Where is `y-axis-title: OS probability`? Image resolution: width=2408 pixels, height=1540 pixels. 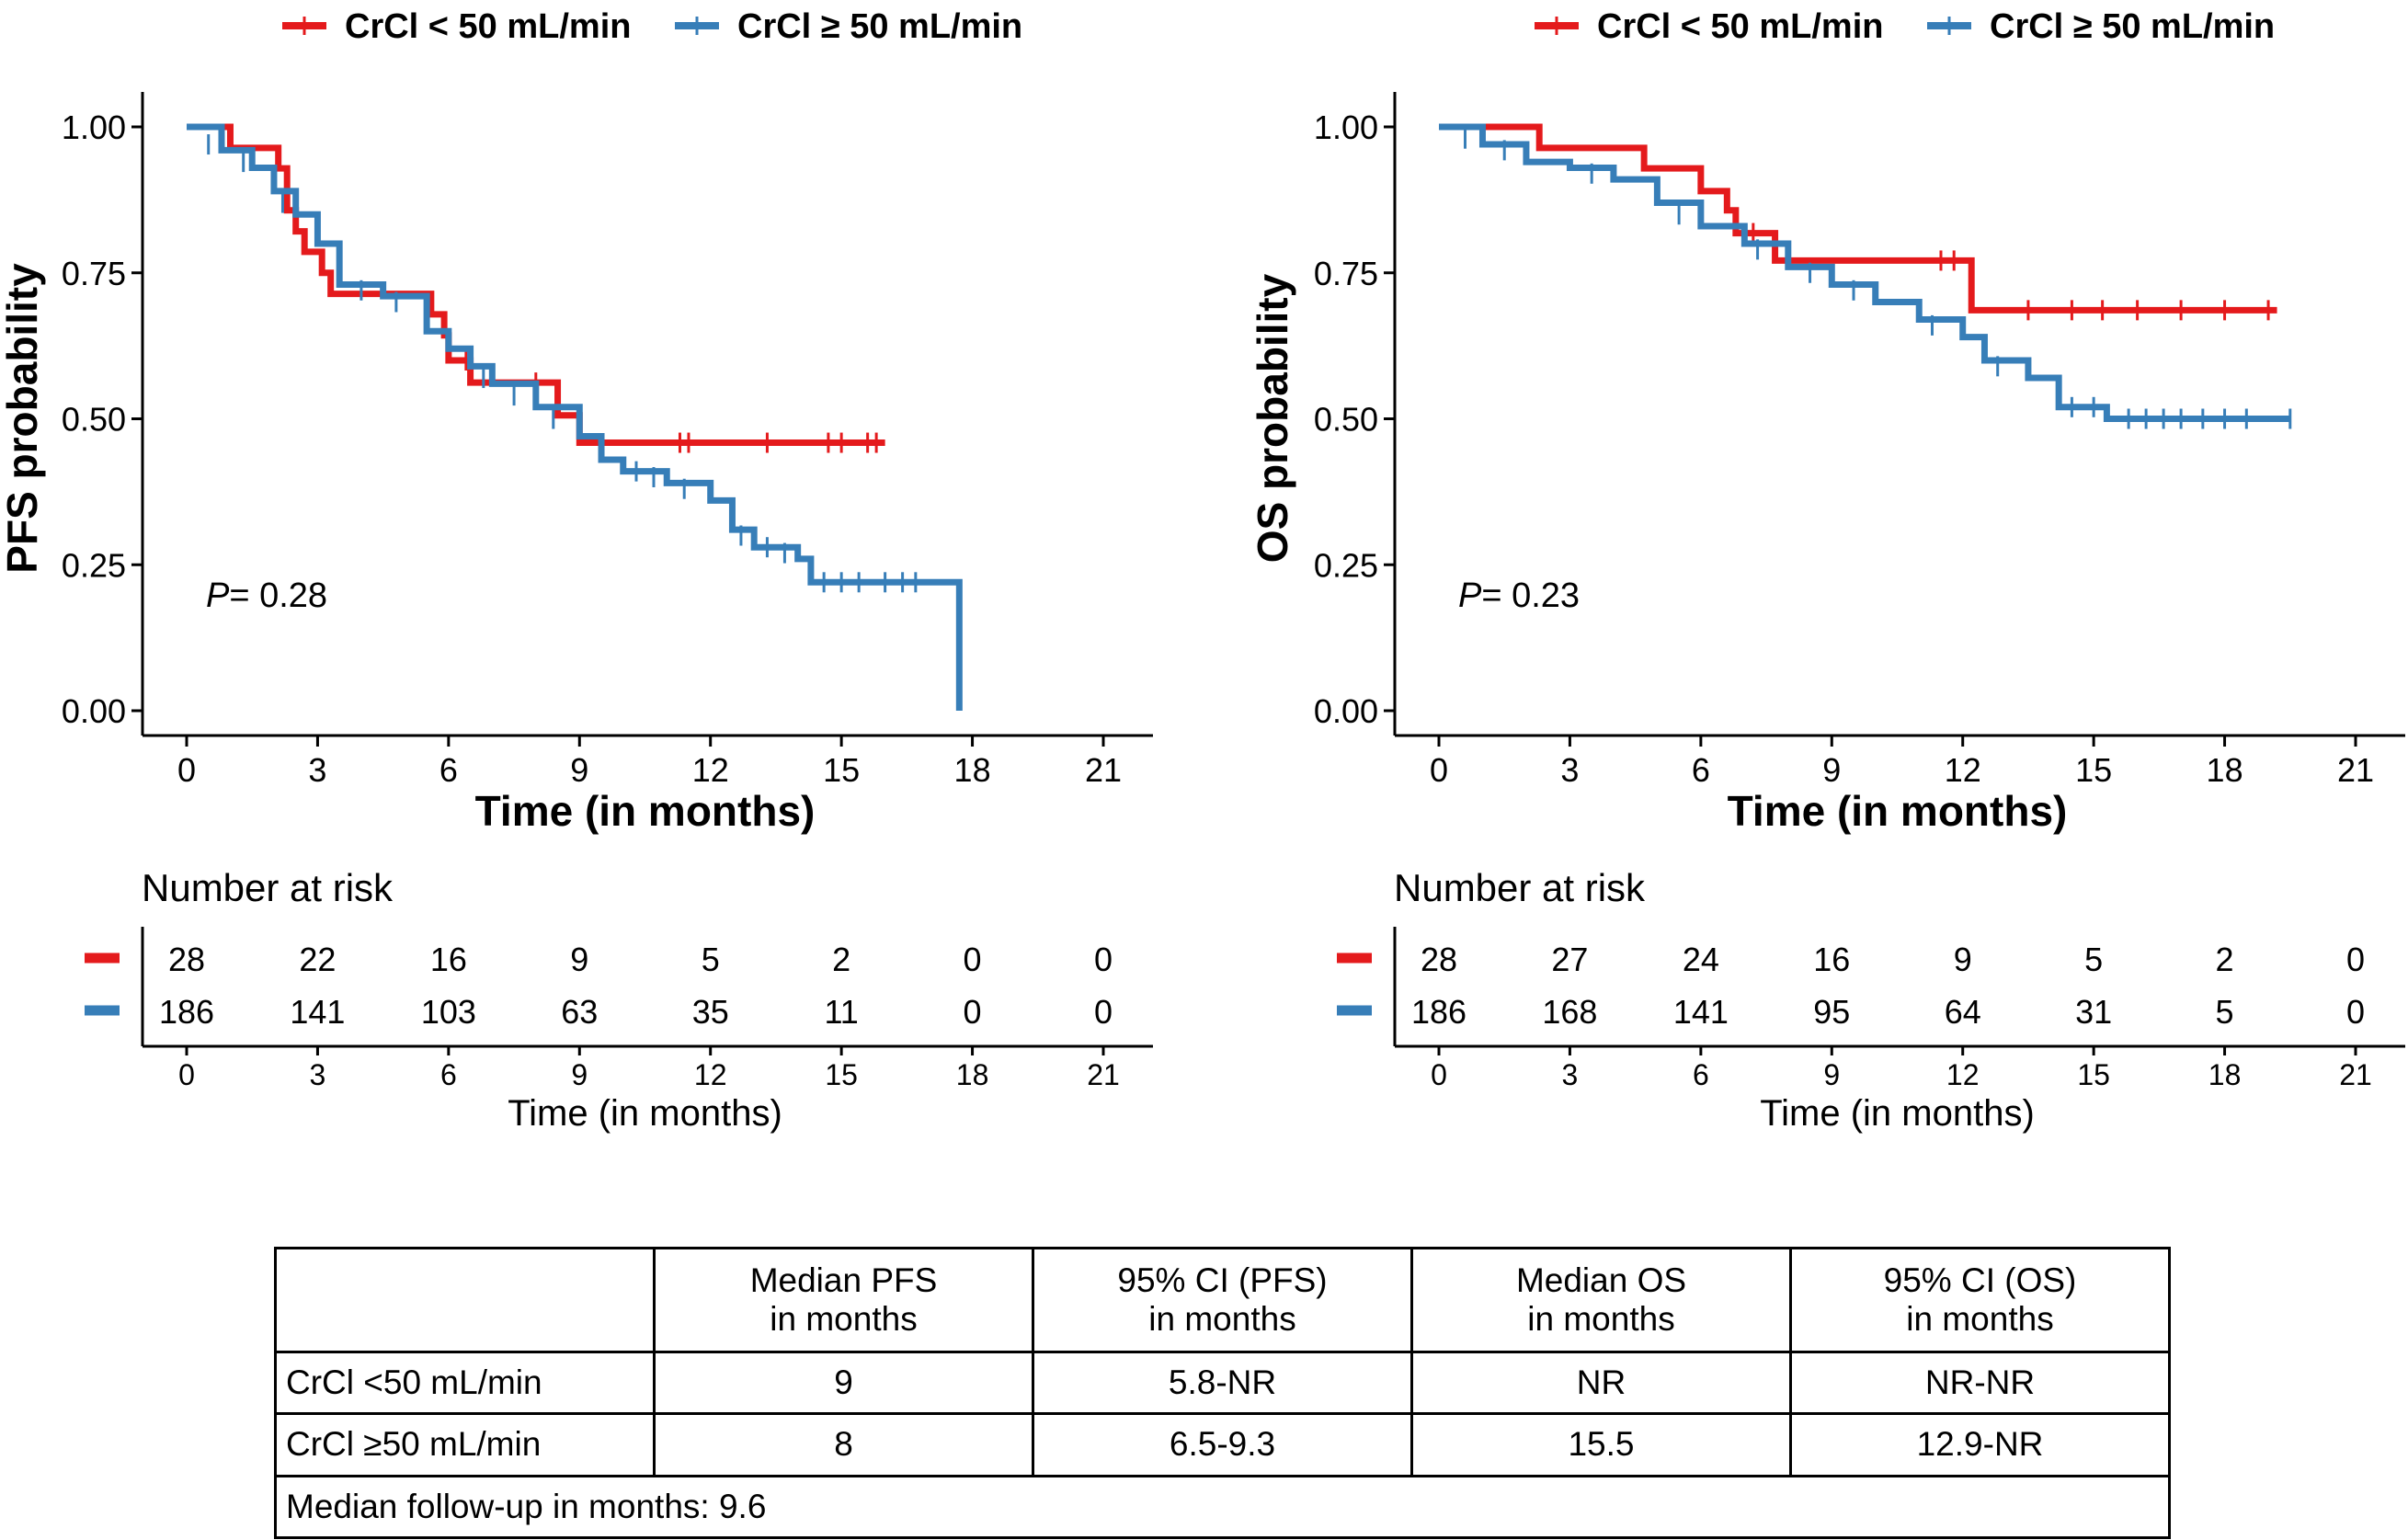 y-axis-title: OS probability is located at coordinates (1272, 418).